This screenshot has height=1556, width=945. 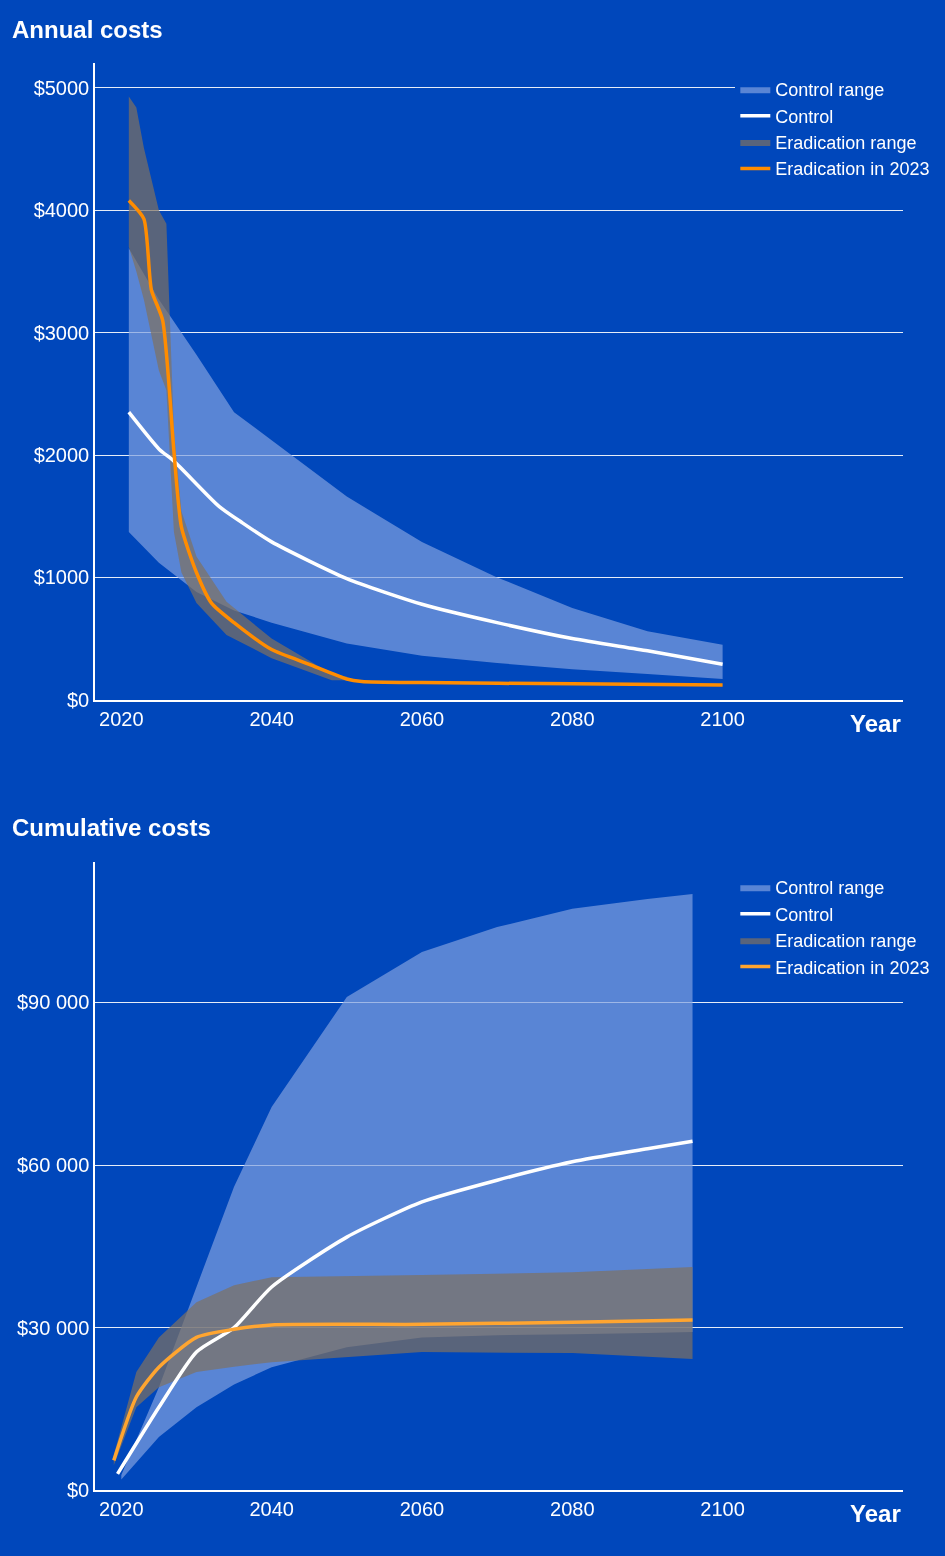 What do you see at coordinates (111, 827) in the screenshot?
I see `chart-title: Cumulative costs` at bounding box center [111, 827].